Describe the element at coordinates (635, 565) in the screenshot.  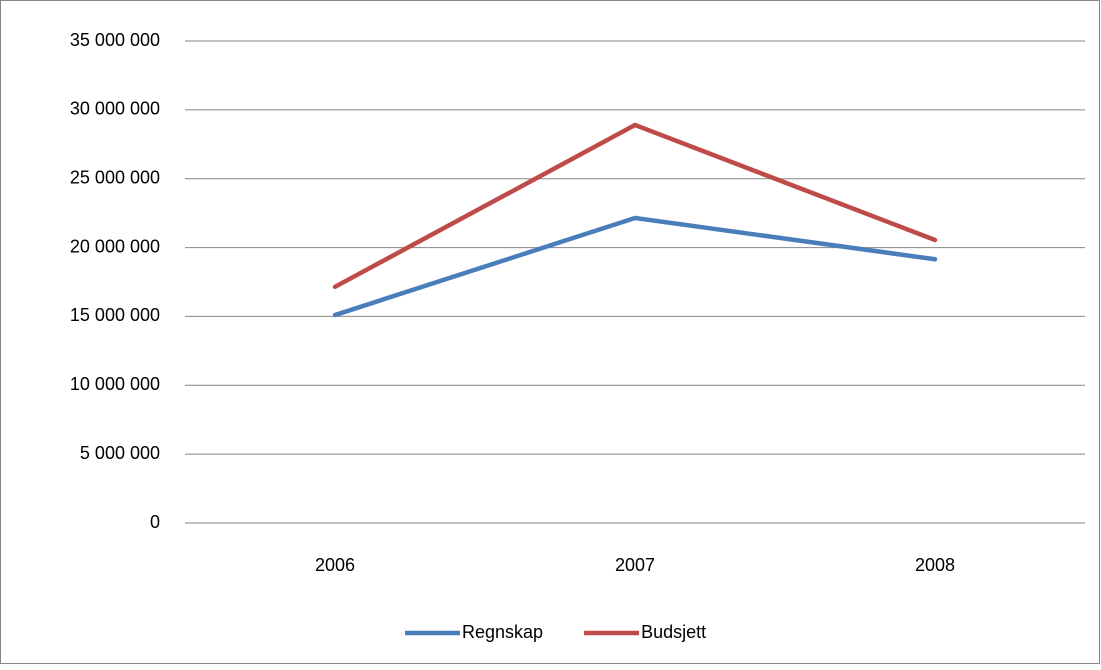
I see `x-tick-label: 2007` at that location.